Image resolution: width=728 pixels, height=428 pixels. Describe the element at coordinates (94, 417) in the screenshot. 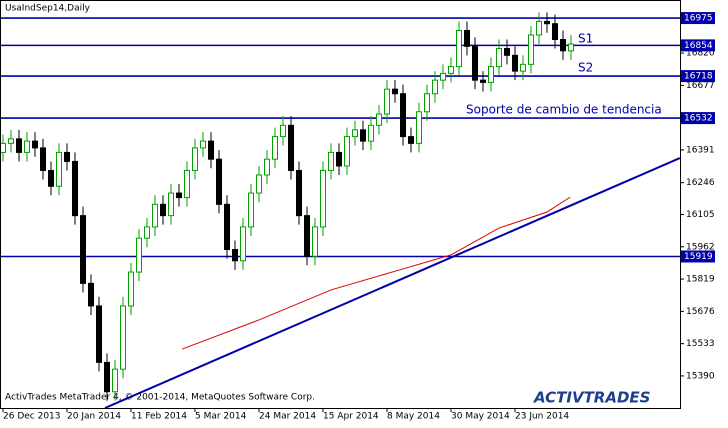

I see `x-tick-label: 20 Jan 2014` at that location.